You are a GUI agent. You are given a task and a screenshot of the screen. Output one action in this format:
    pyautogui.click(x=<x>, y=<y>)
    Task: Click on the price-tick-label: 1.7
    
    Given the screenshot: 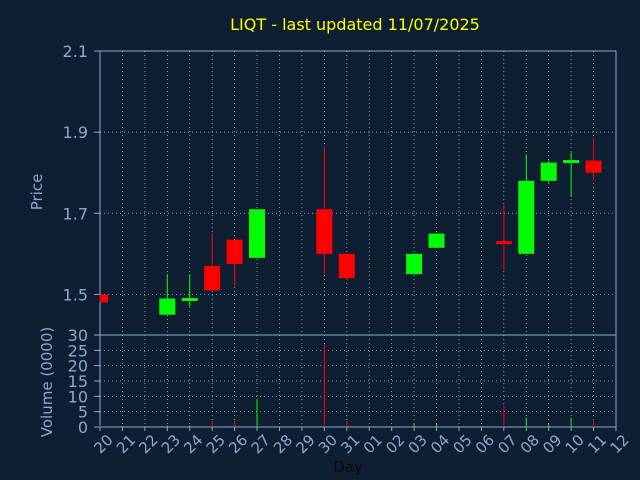 What is the action you would take?
    pyautogui.click(x=75, y=213)
    